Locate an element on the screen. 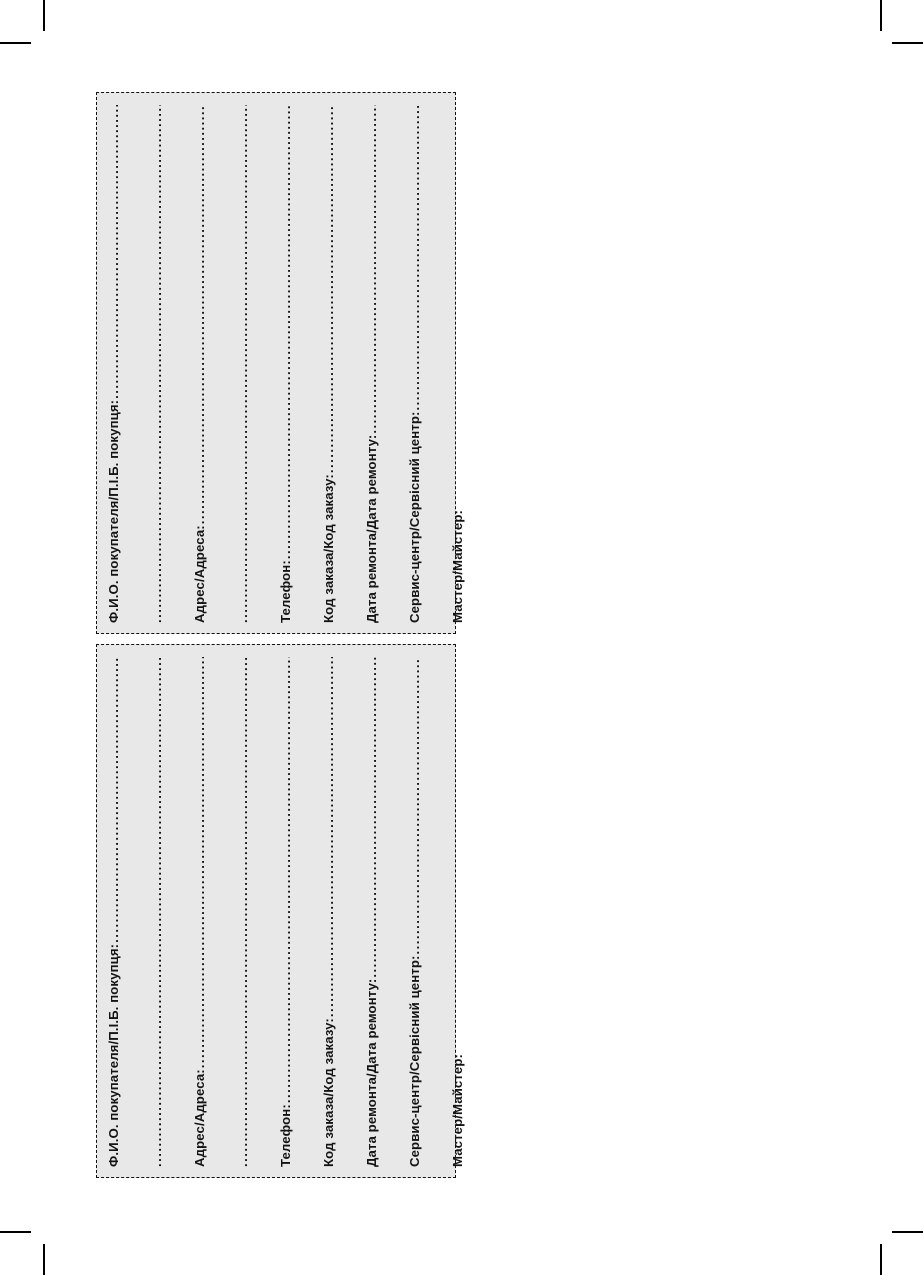 The width and height of the screenshot is (923, 1275). crop-mark-bottom-left-horizontal is located at coordinates (15, 1232).